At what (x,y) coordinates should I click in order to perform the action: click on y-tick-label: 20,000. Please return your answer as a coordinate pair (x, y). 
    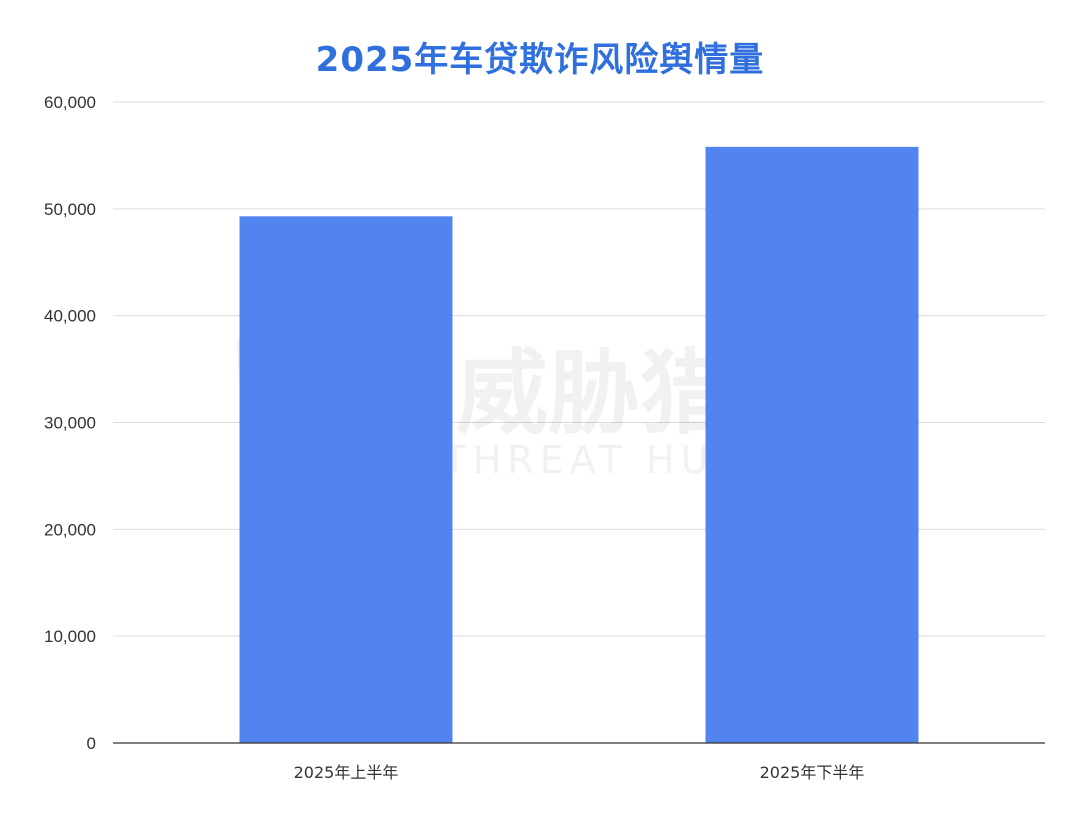
    Looking at the image, I should click on (70, 529).